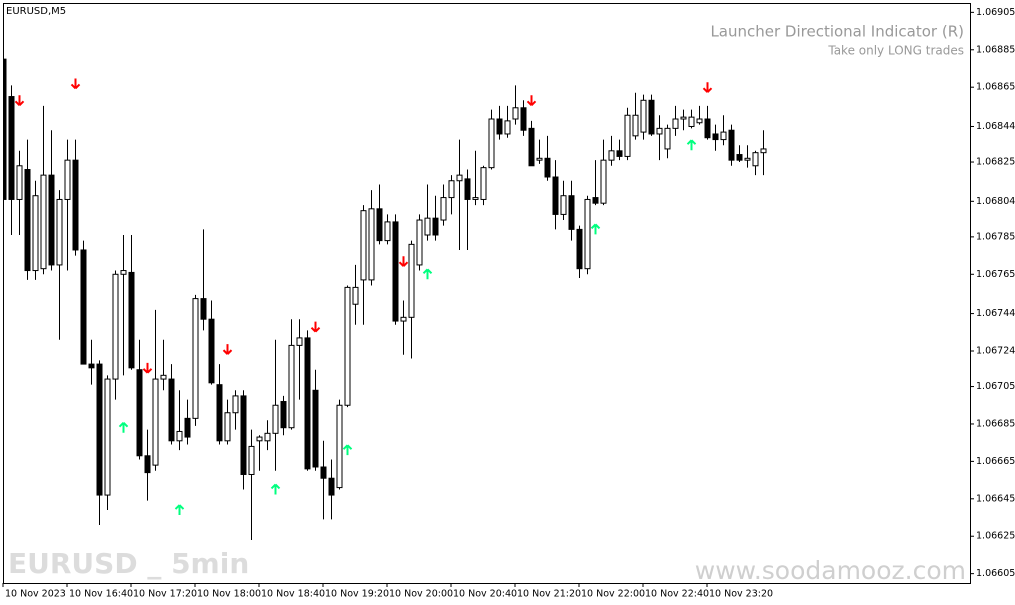 The width and height of the screenshot is (1015, 605). I want to click on indicator-subtitle: Take only LONG trades, so click(895, 51).